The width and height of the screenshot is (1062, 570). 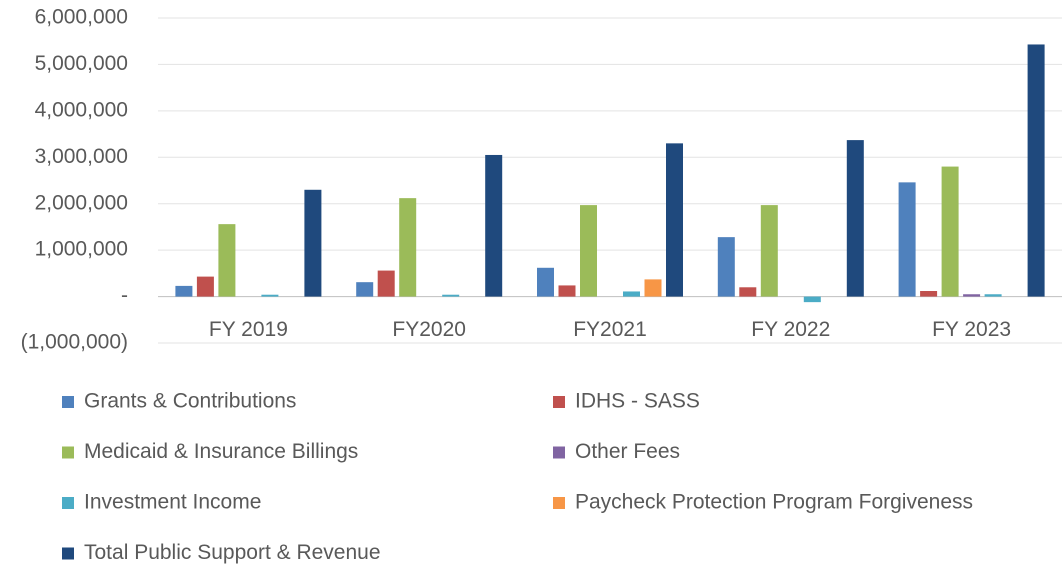 I want to click on x-tick-label: FY2020, so click(x=429, y=329).